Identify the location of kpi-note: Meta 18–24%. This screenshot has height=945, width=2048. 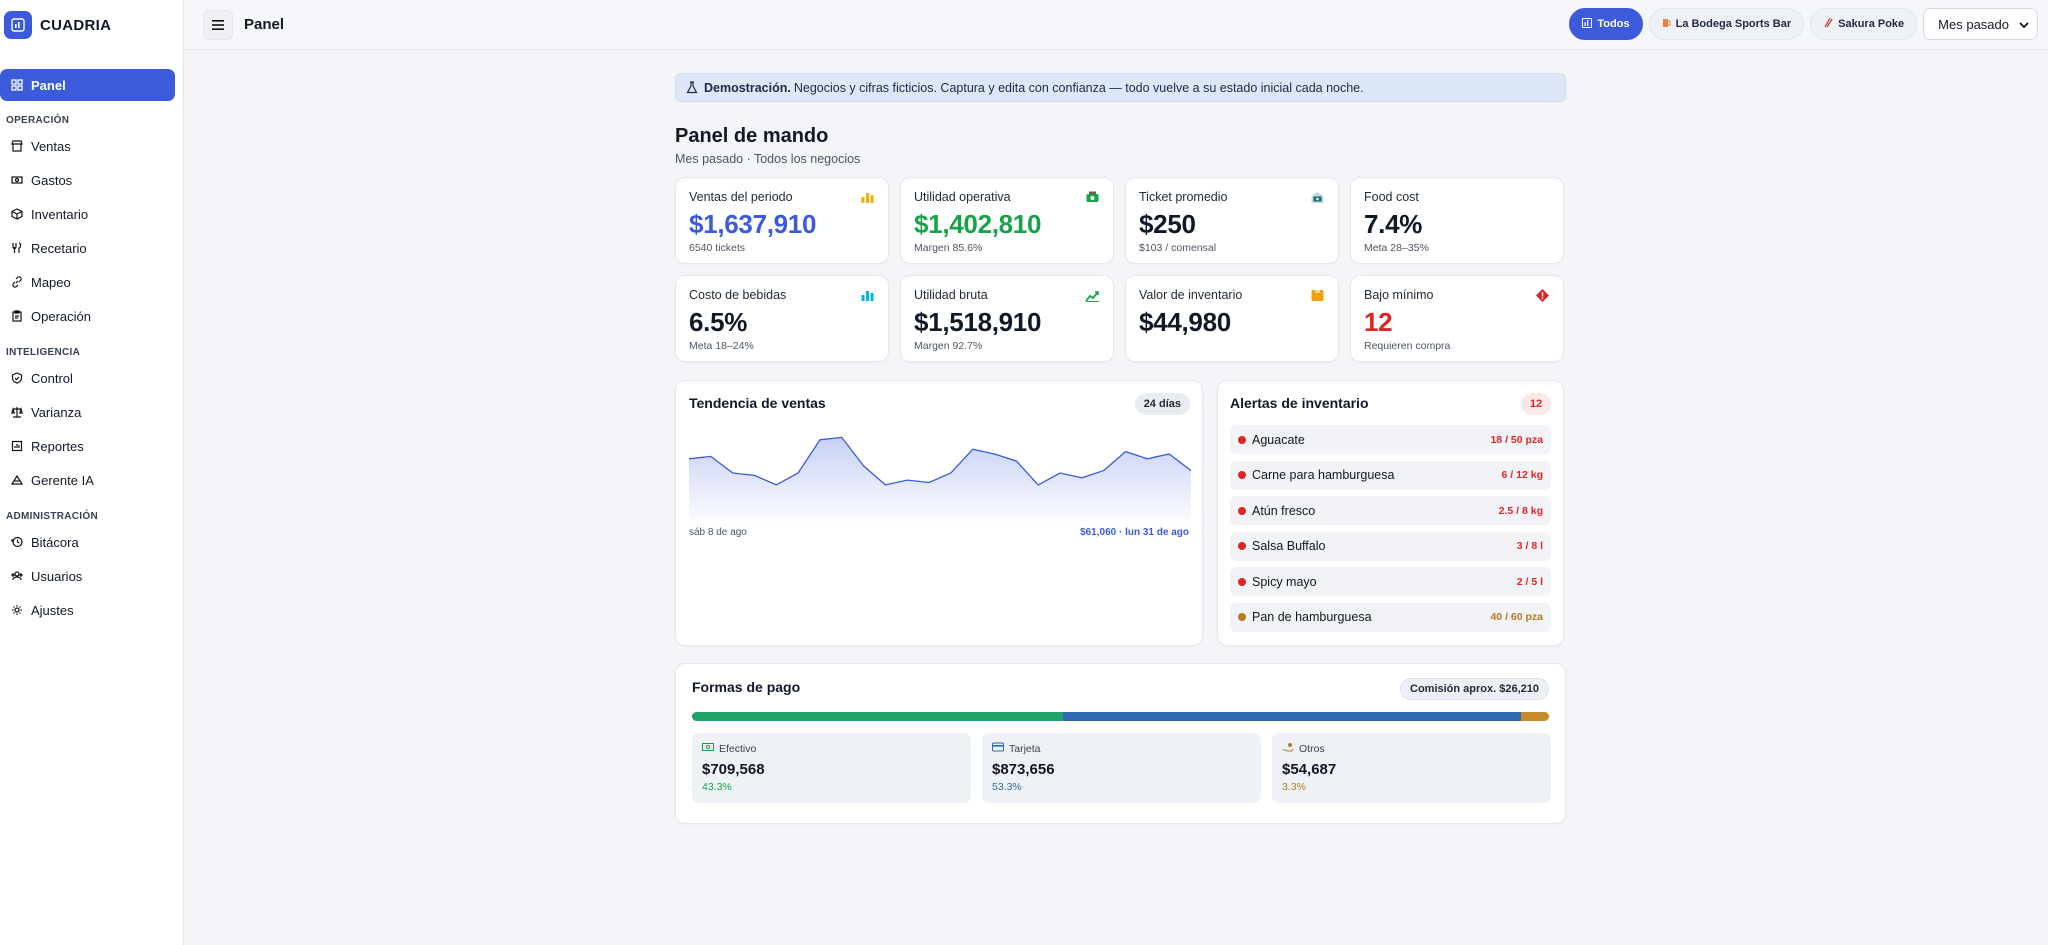
(721, 346).